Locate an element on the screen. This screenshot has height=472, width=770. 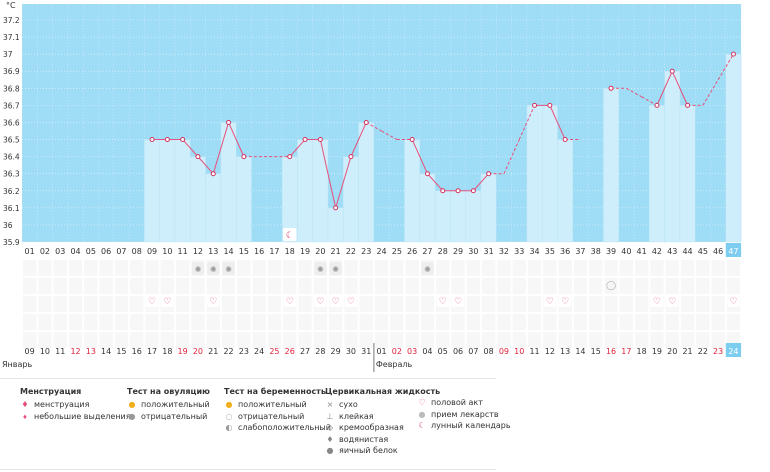
date-label: 17 is located at coordinates (152, 351).